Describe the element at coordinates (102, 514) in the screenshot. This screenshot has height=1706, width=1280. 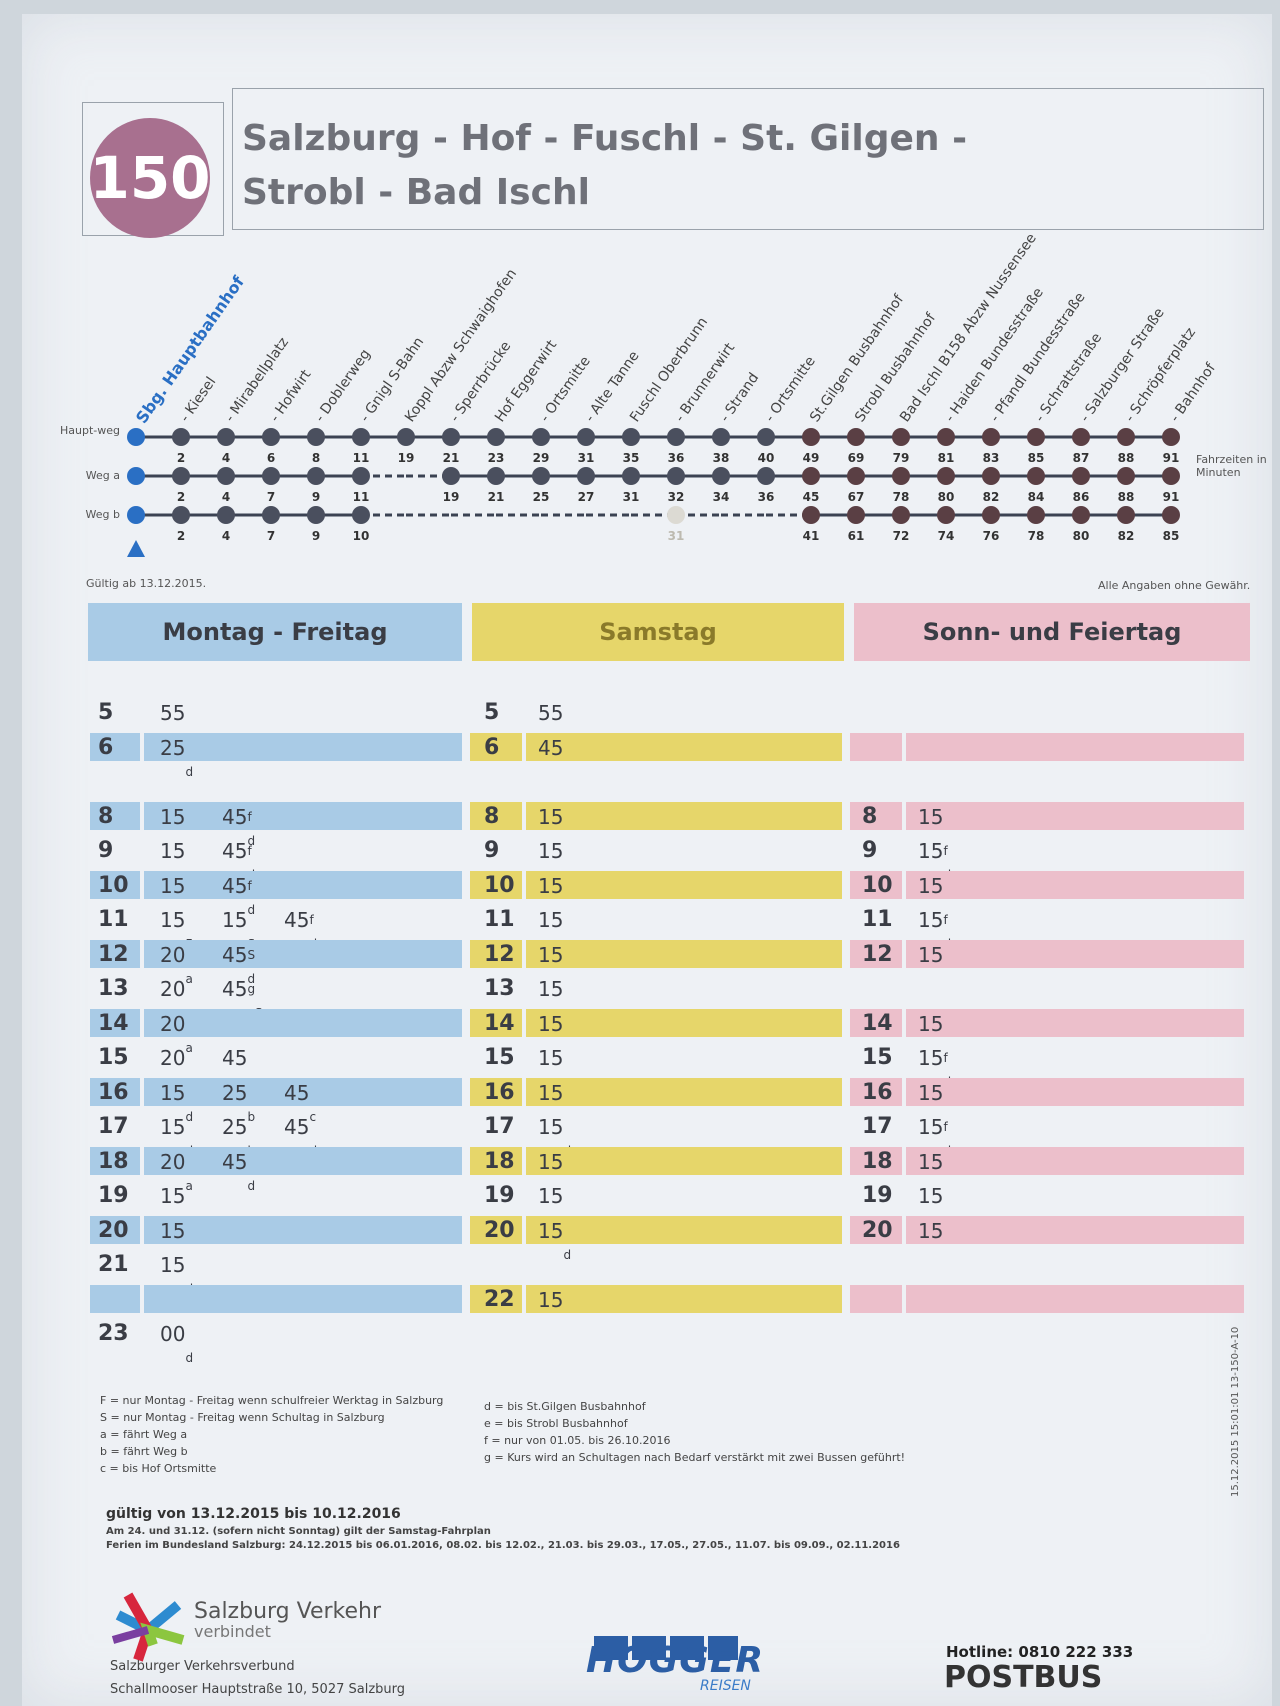
I see `route-row-label: Weg b` at that location.